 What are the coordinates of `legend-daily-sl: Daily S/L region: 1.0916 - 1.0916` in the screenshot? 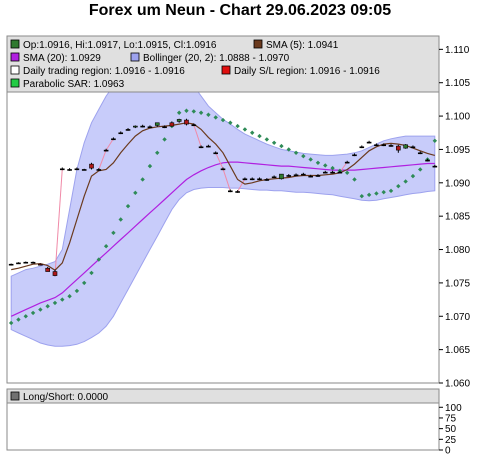 It's located at (307, 71).